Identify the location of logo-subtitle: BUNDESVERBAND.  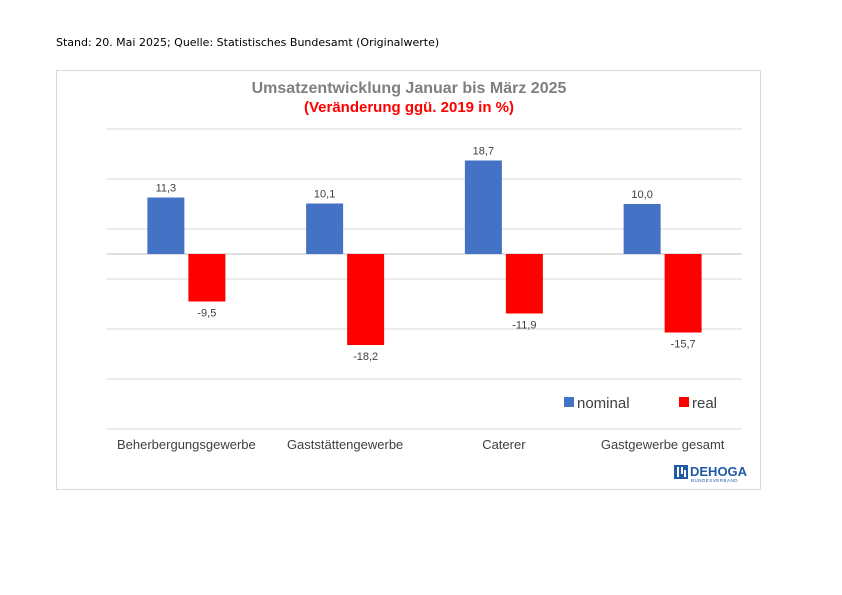
(714, 480).